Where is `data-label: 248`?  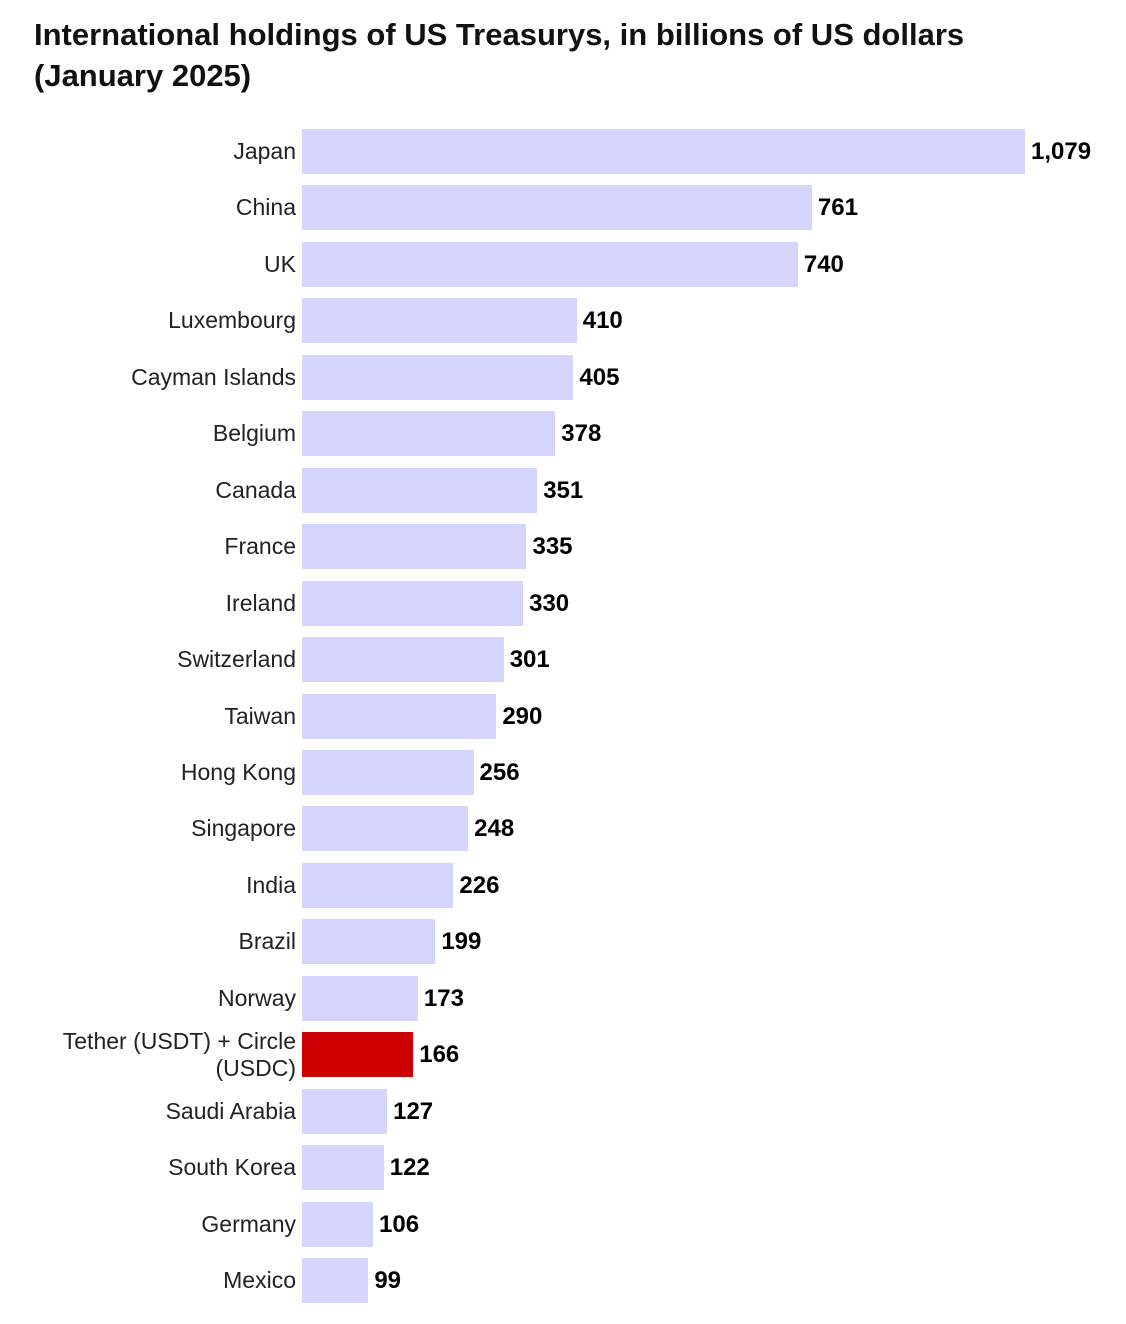
data-label: 248 is located at coordinates (494, 829).